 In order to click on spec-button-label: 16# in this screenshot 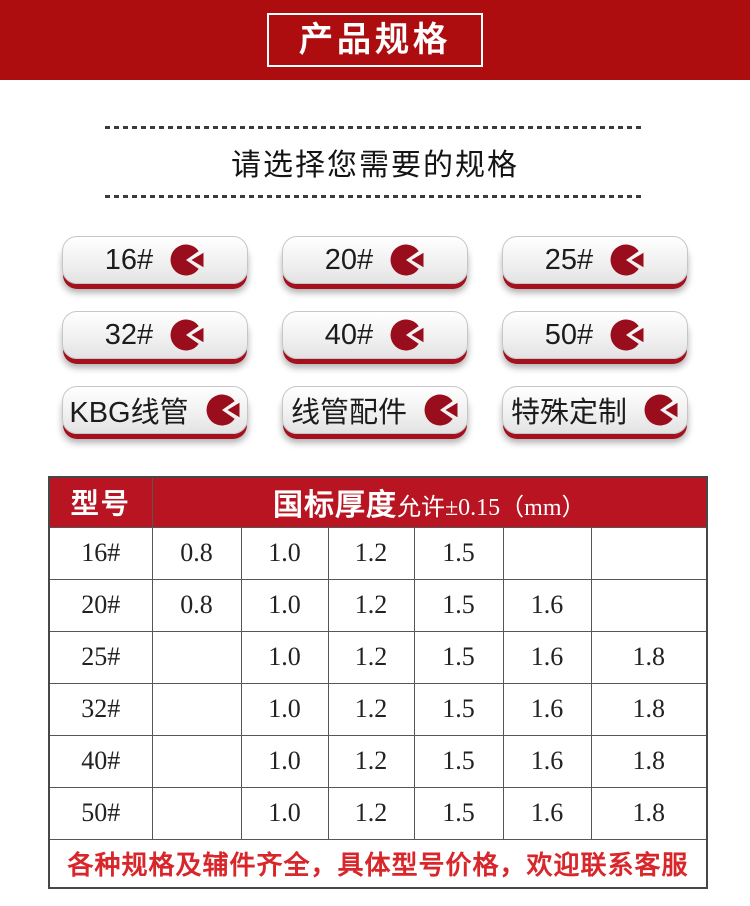, I will do `click(129, 259)`.